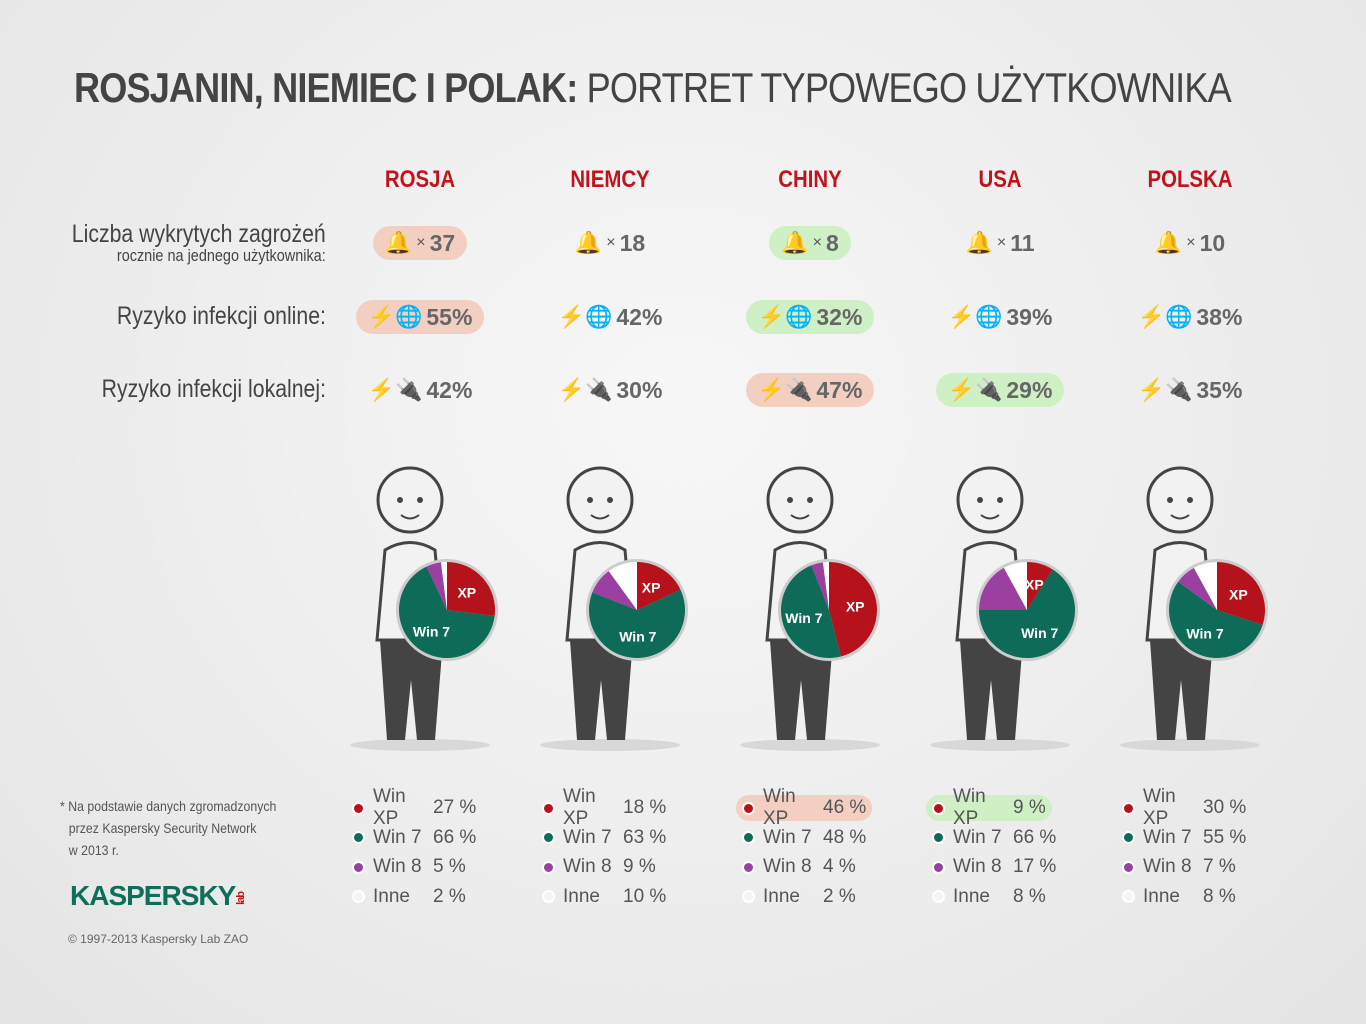 This screenshot has width=1366, height=1024. Describe the element at coordinates (832, 242) in the screenshot. I see `threats-value: 8` at that location.